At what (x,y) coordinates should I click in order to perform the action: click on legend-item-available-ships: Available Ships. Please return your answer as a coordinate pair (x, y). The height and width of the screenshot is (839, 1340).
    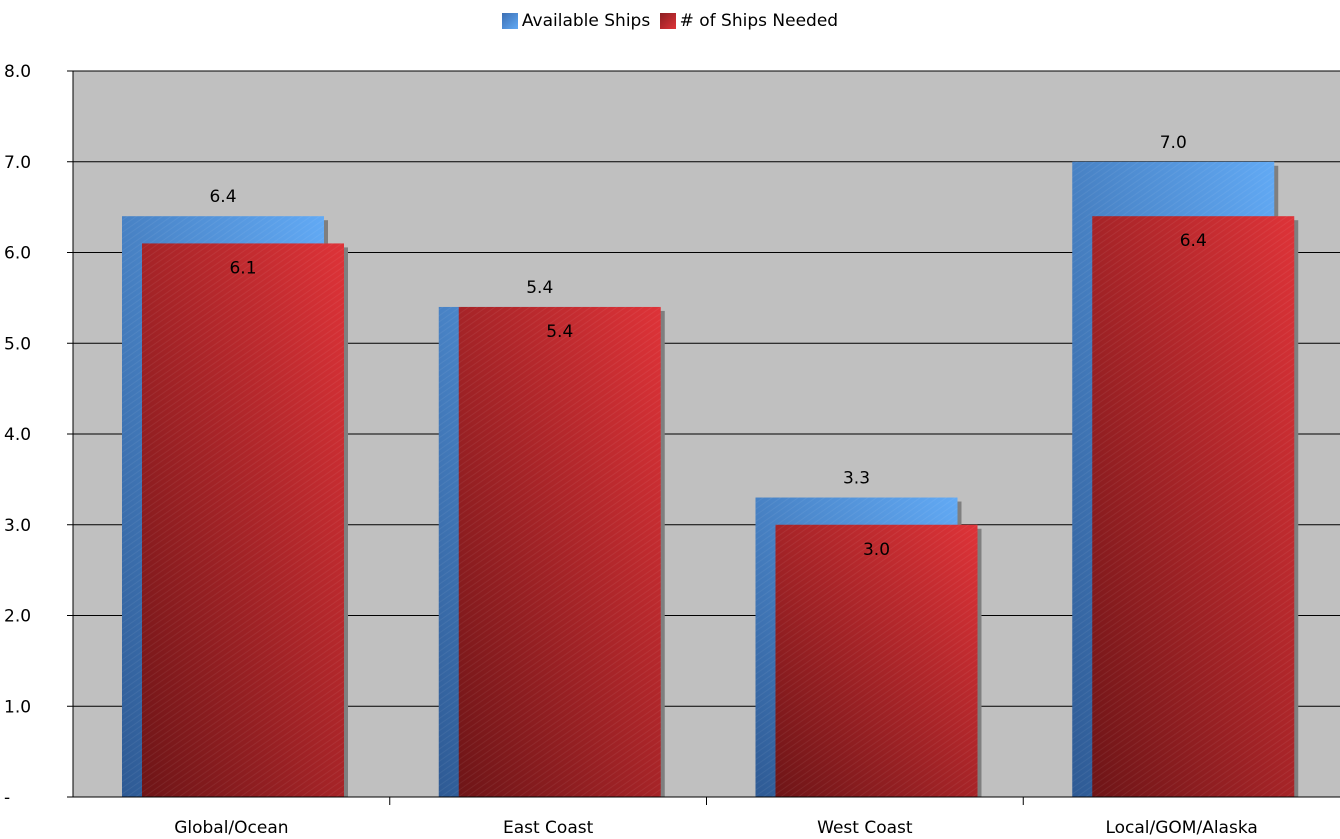
    Looking at the image, I should click on (576, 21).